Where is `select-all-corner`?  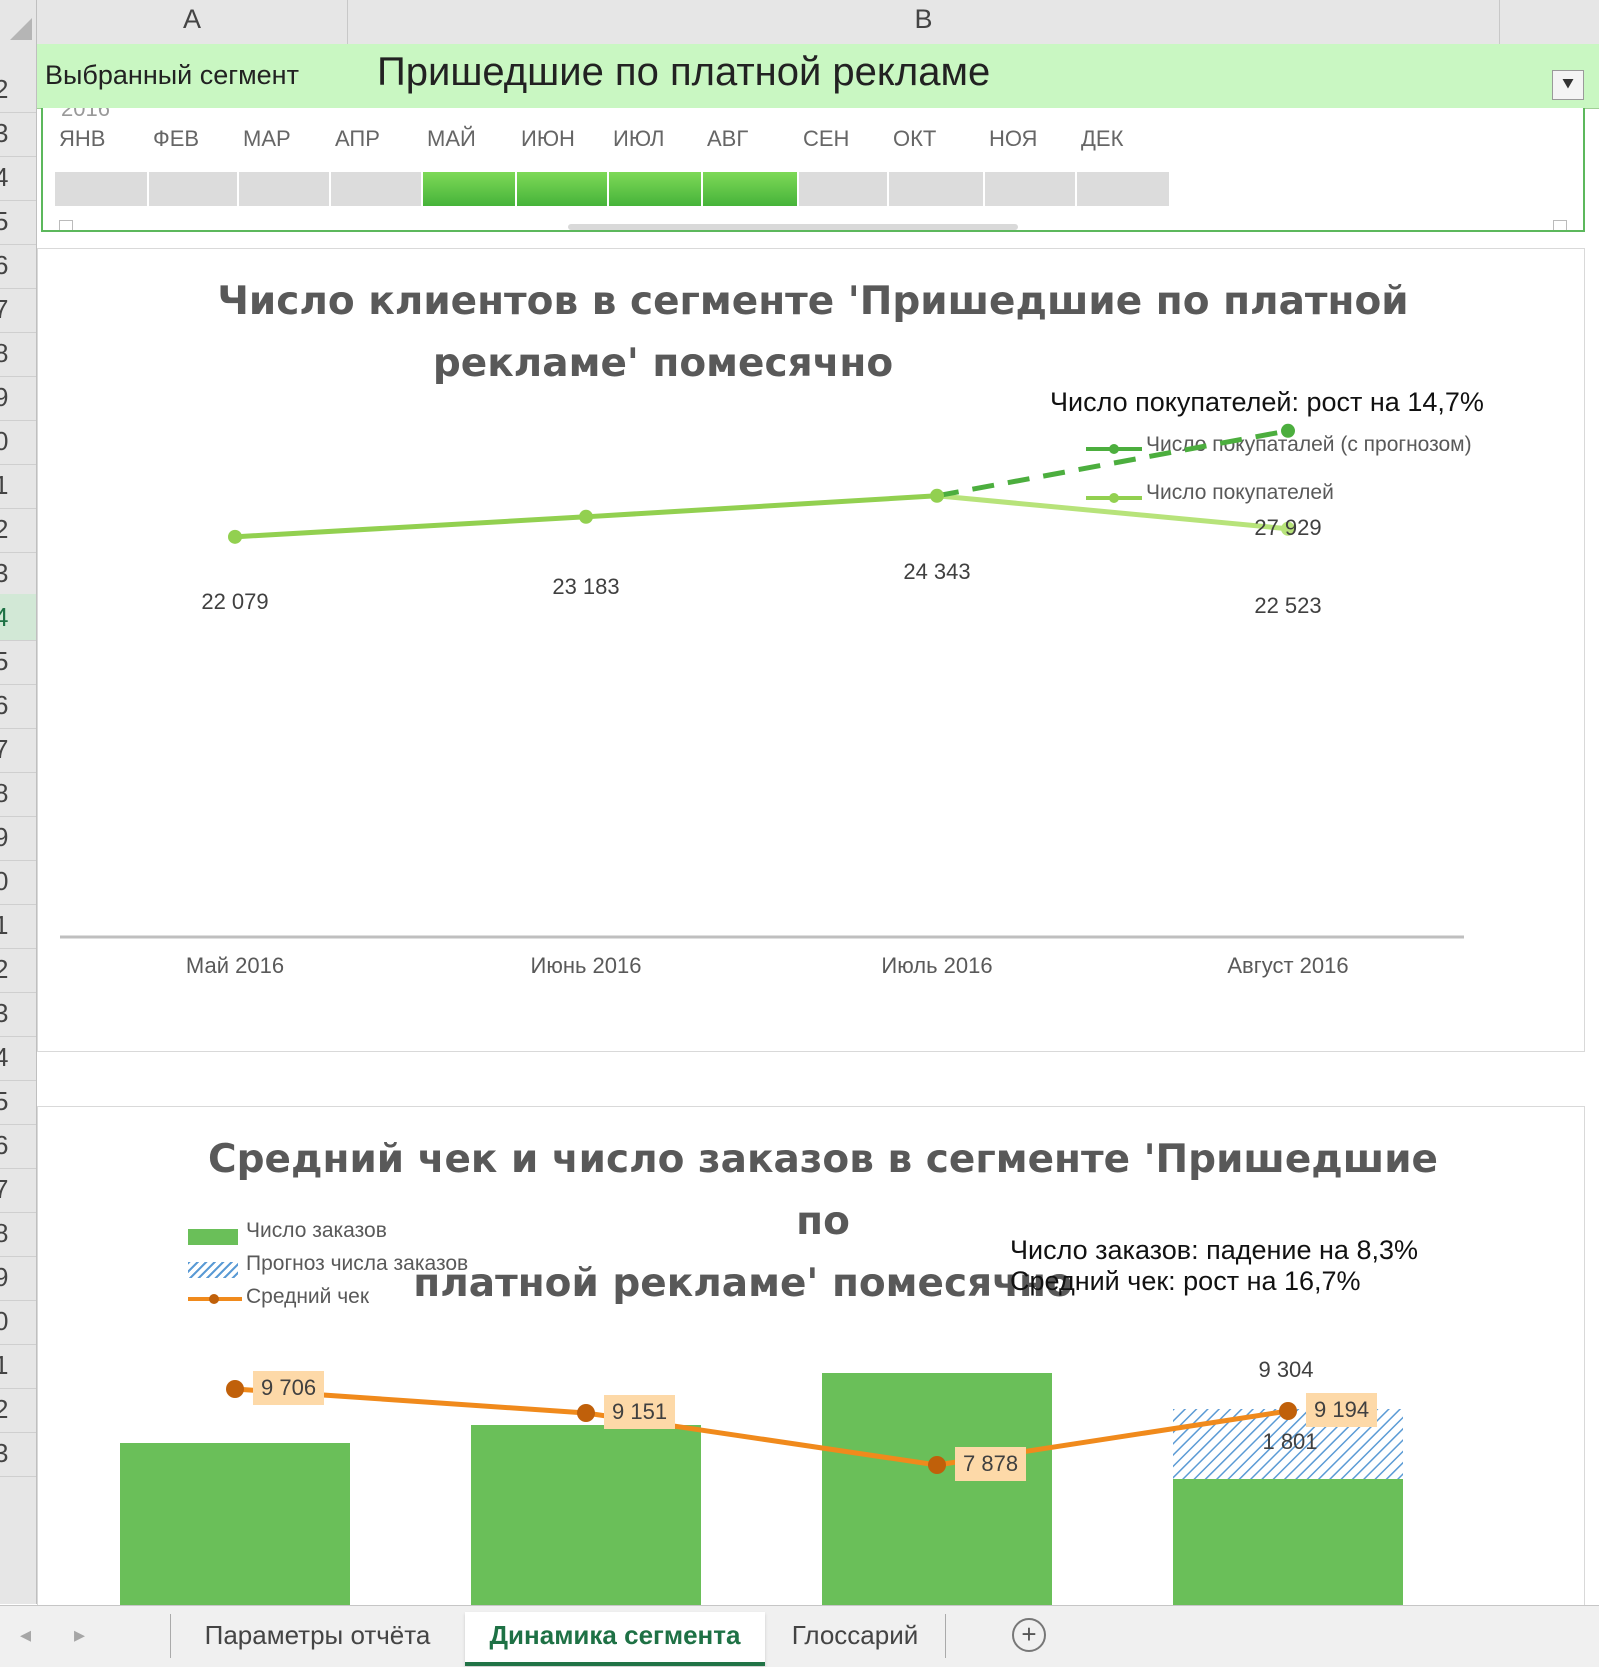
select-all-corner is located at coordinates (18, 22).